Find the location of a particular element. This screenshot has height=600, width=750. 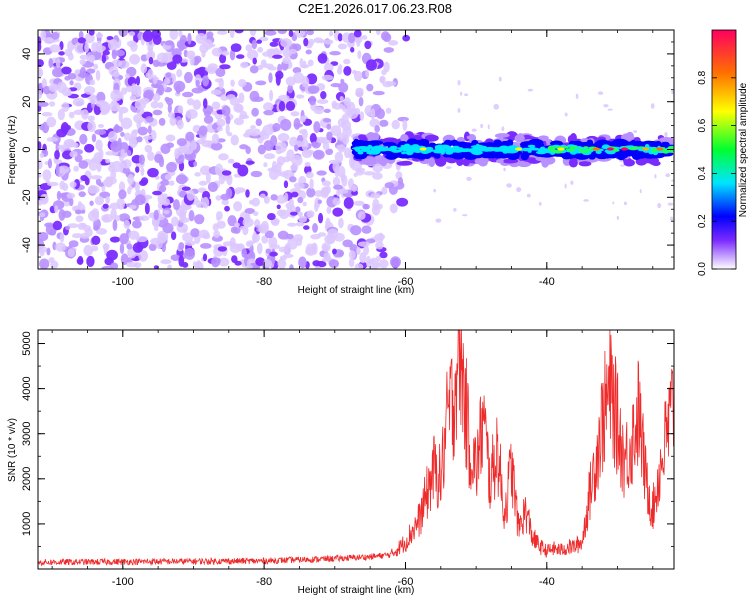

spectrogram-xlabel: Height of straight line (km) is located at coordinates (356, 290).